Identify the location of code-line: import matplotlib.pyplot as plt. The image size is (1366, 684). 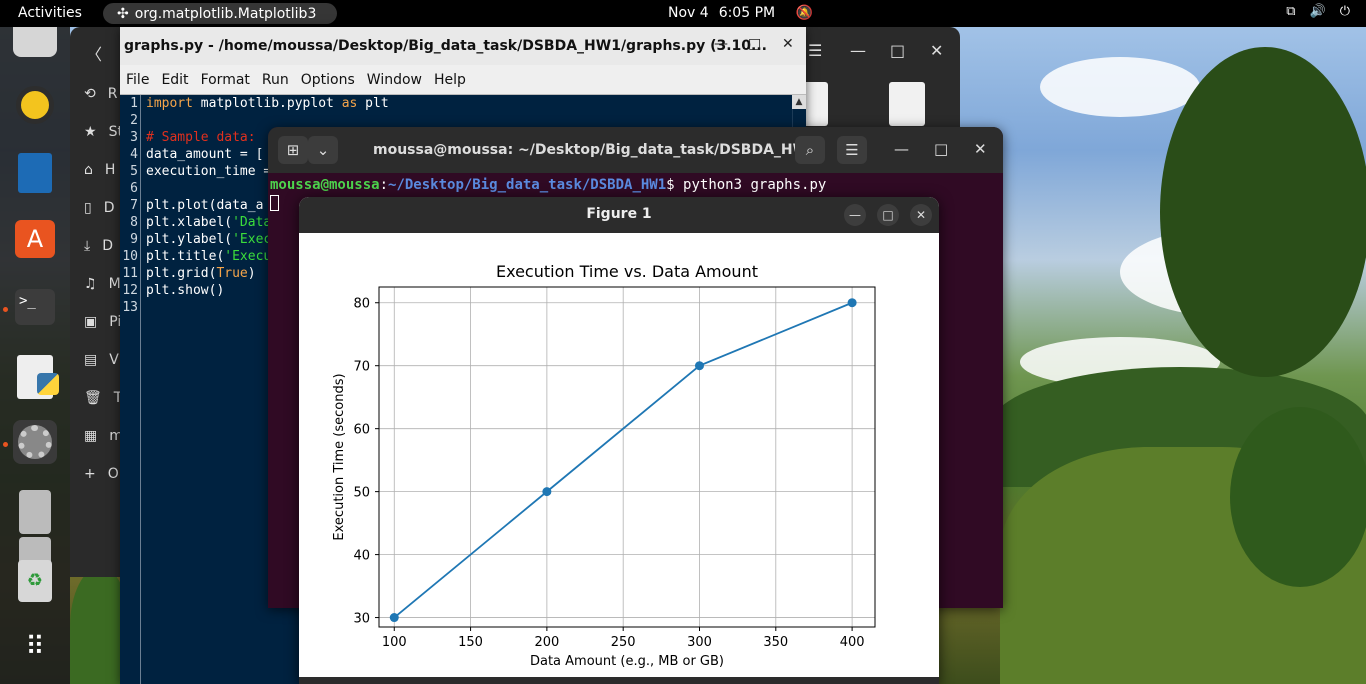
(267, 103).